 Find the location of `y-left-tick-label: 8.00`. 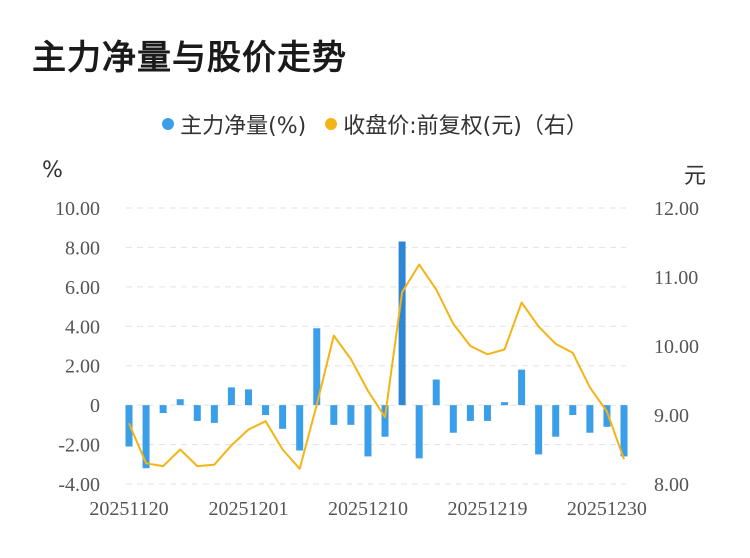

y-left-tick-label: 8.00 is located at coordinates (82, 248).